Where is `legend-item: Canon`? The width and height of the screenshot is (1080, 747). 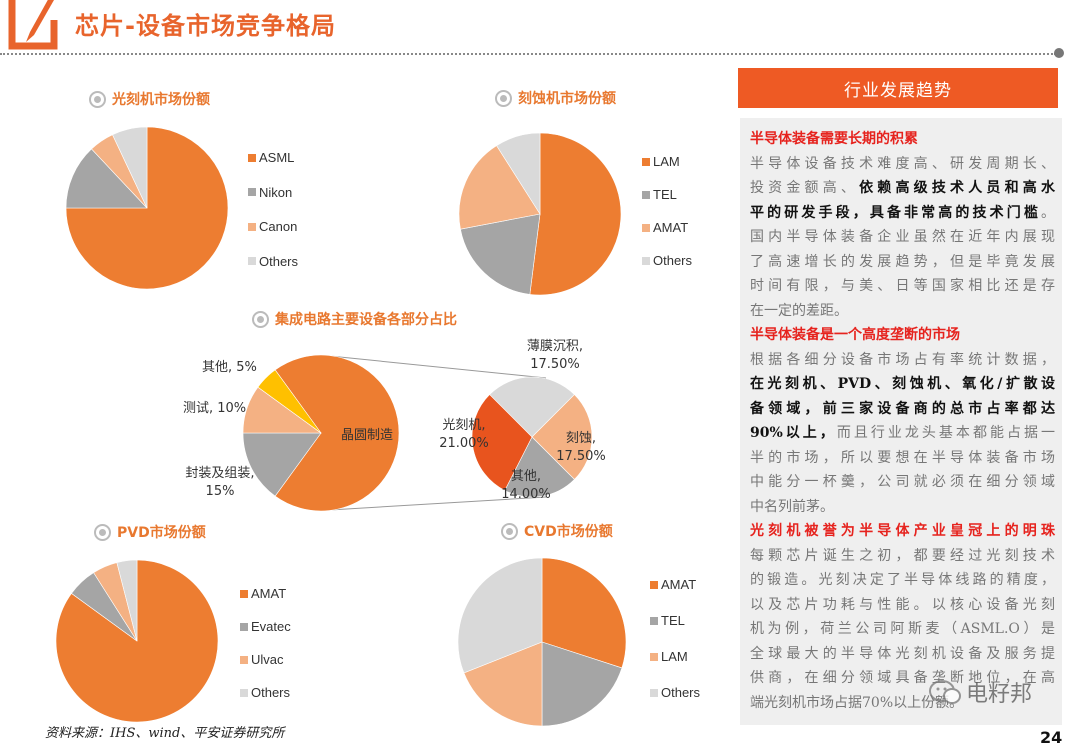 legend-item: Canon is located at coordinates (272, 226).